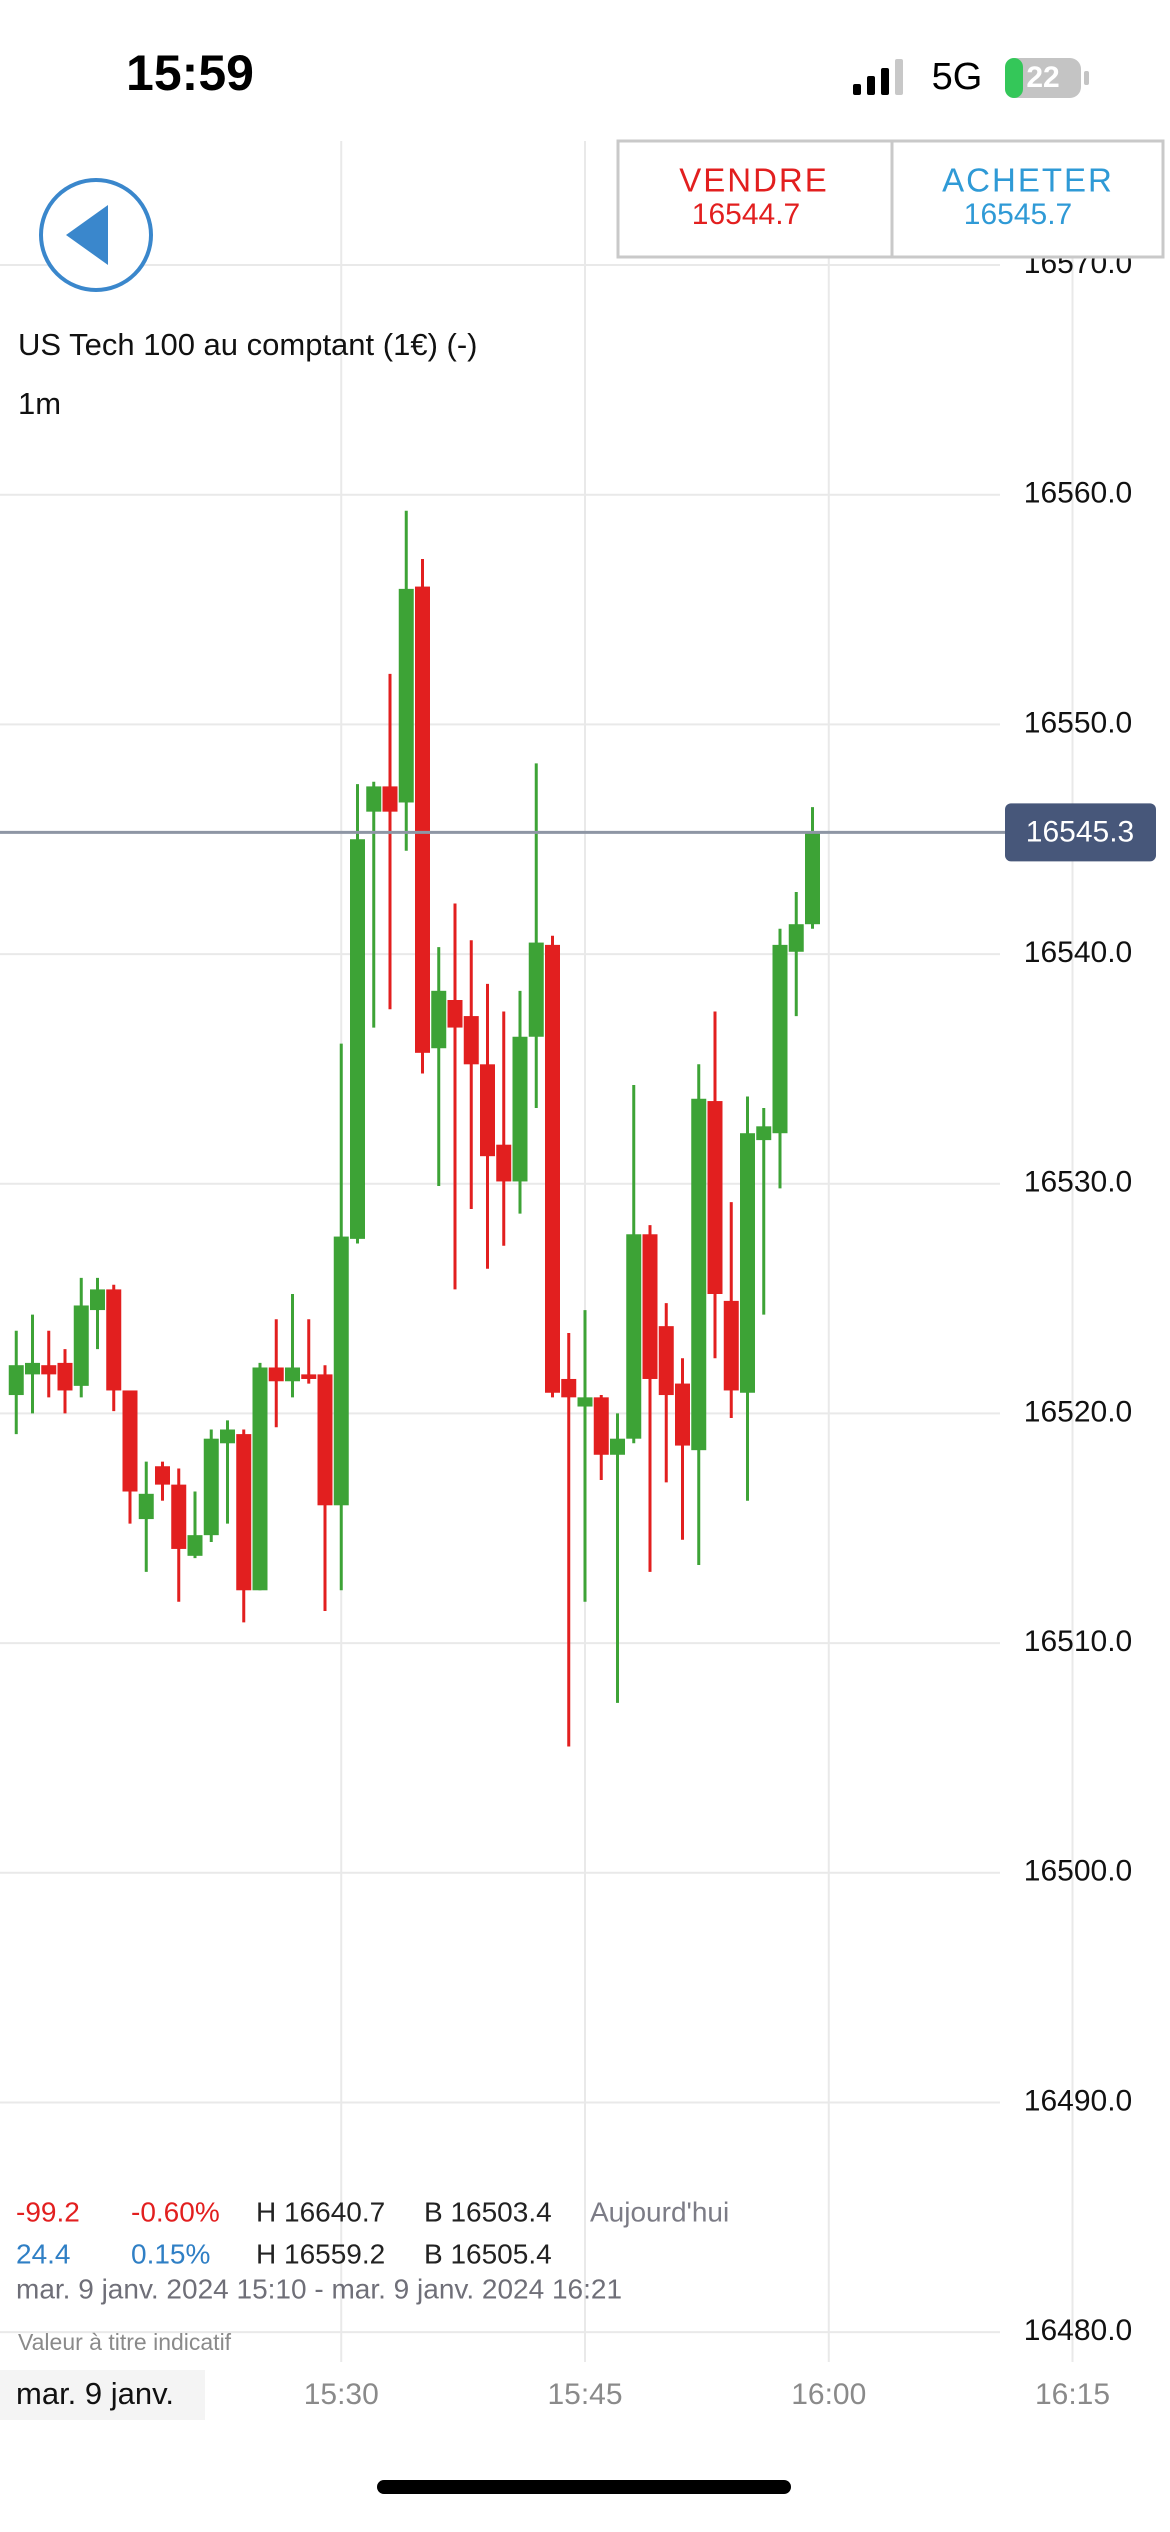 This screenshot has width=1170, height=2532. Describe the element at coordinates (1078, 952) in the screenshot. I see `y-tick-label: 16540.0` at that location.